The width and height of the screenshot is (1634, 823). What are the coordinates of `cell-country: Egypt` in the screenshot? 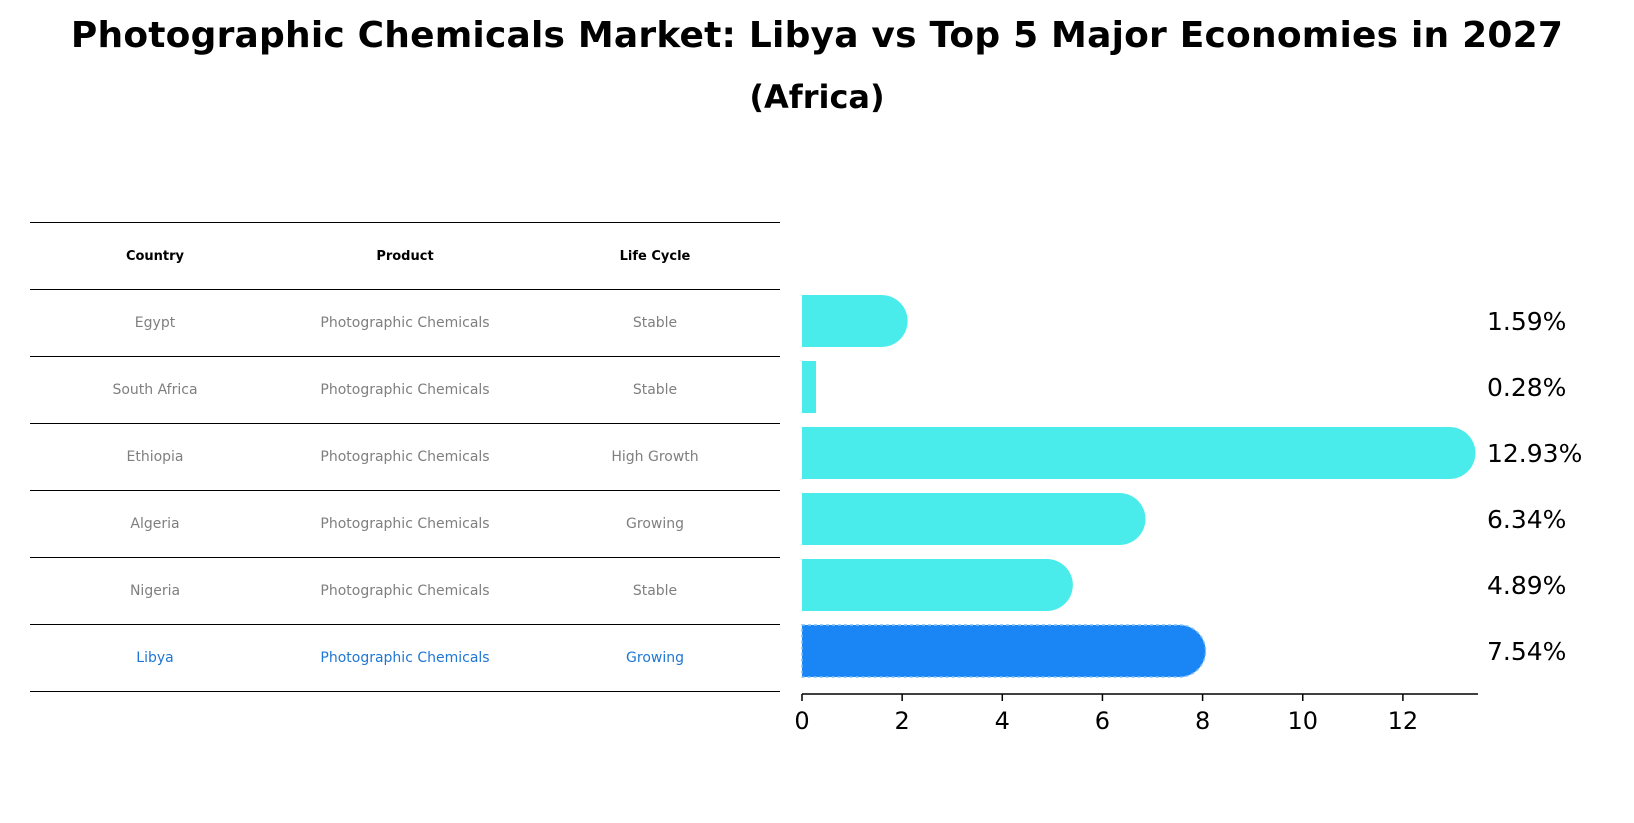 It's located at (155, 323).